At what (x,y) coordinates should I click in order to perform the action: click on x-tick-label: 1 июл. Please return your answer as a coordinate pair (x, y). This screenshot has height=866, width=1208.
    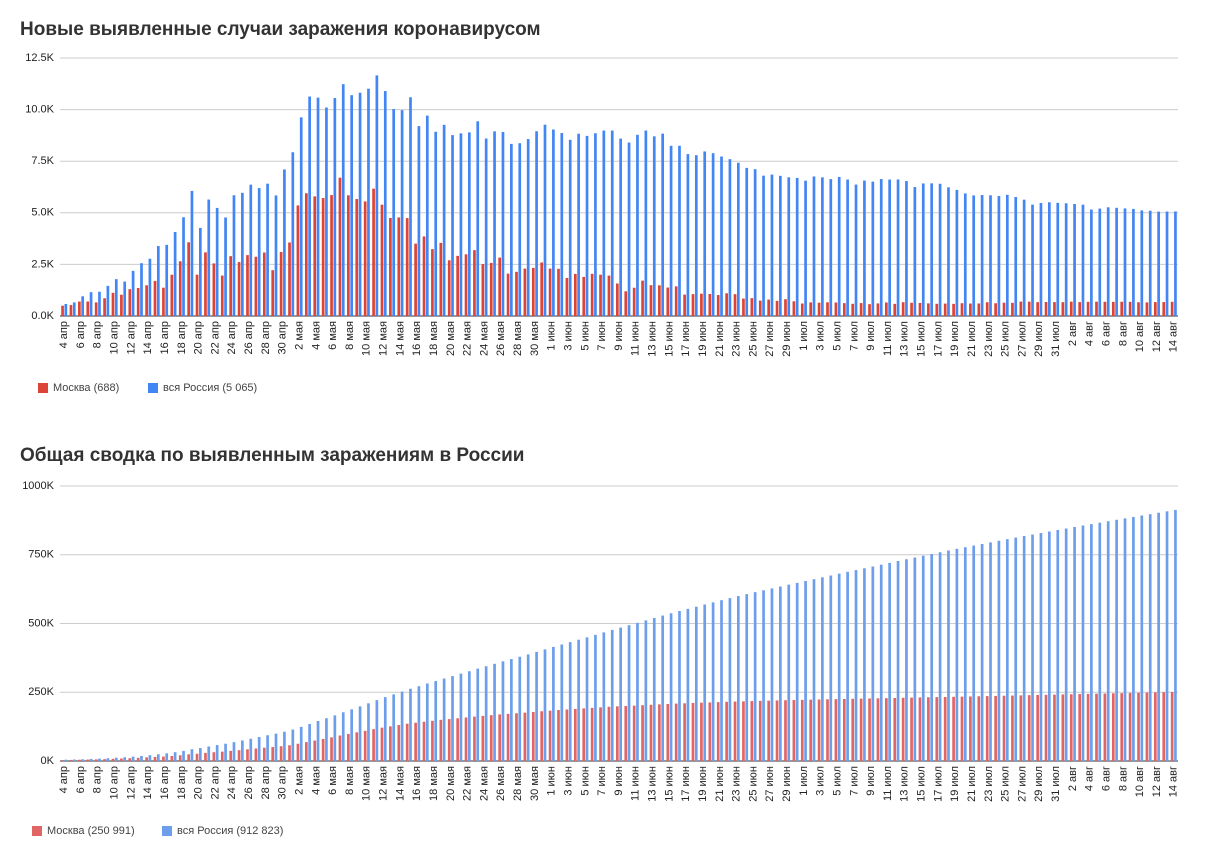
    Looking at the image, I should click on (804, 336).